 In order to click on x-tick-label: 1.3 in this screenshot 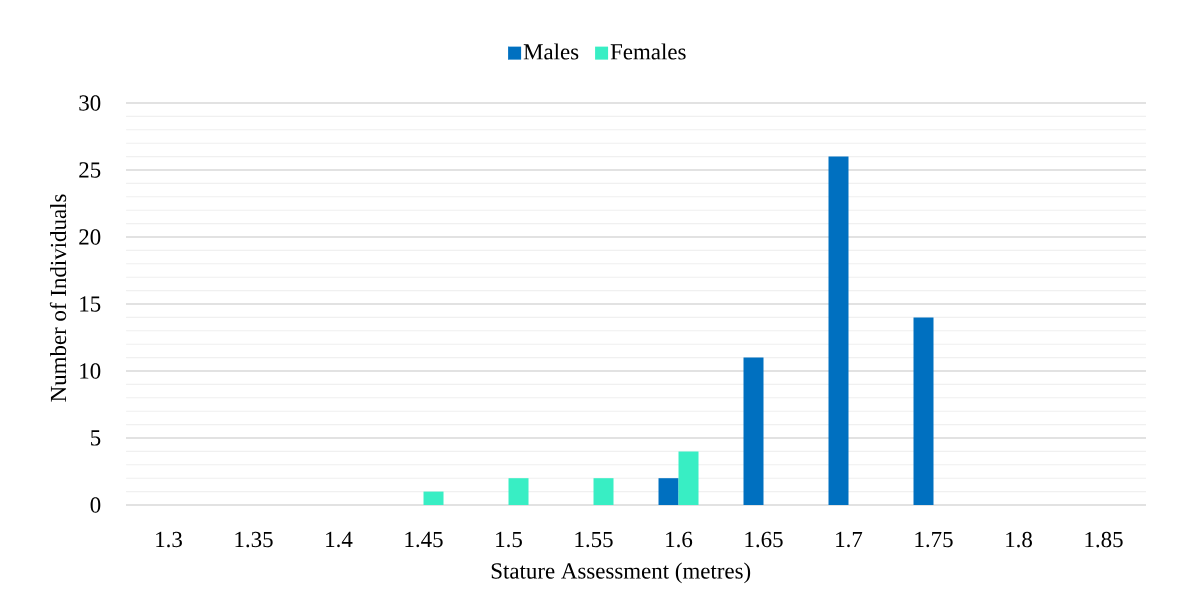, I will do `click(169, 539)`.